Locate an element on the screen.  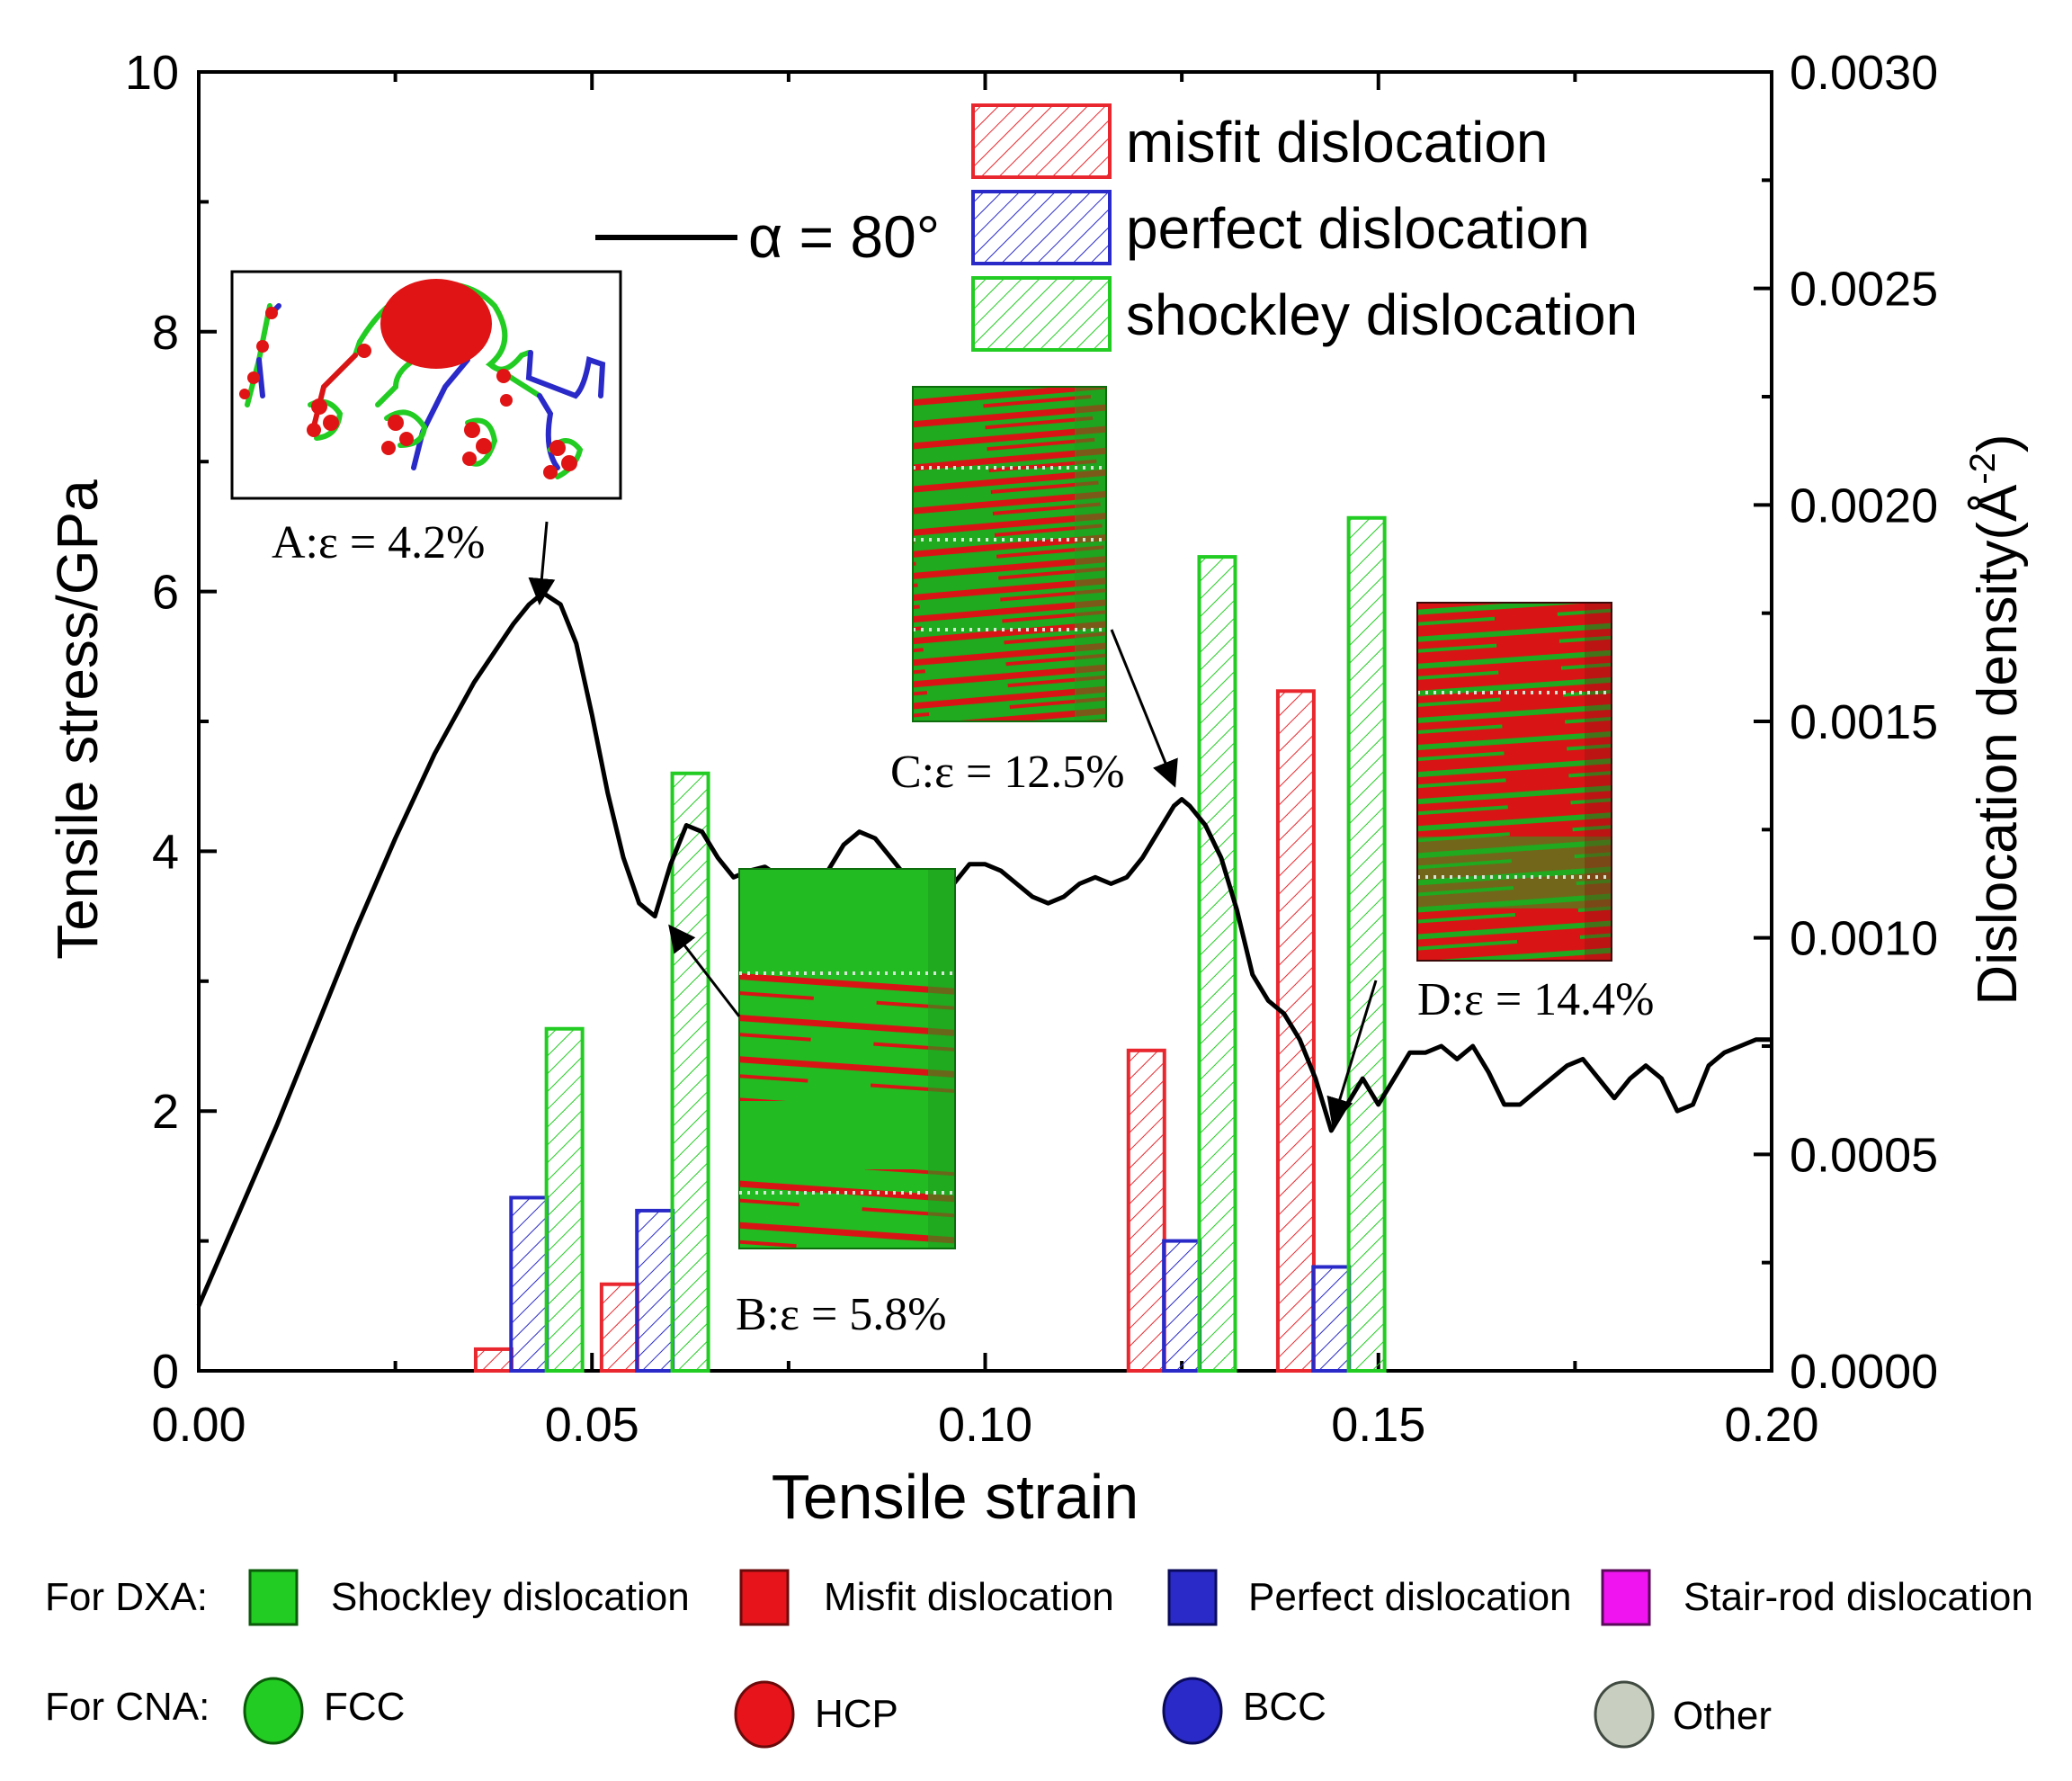
y-left-axis-title: Tensile stress/GPa is located at coordinates (77, 720).